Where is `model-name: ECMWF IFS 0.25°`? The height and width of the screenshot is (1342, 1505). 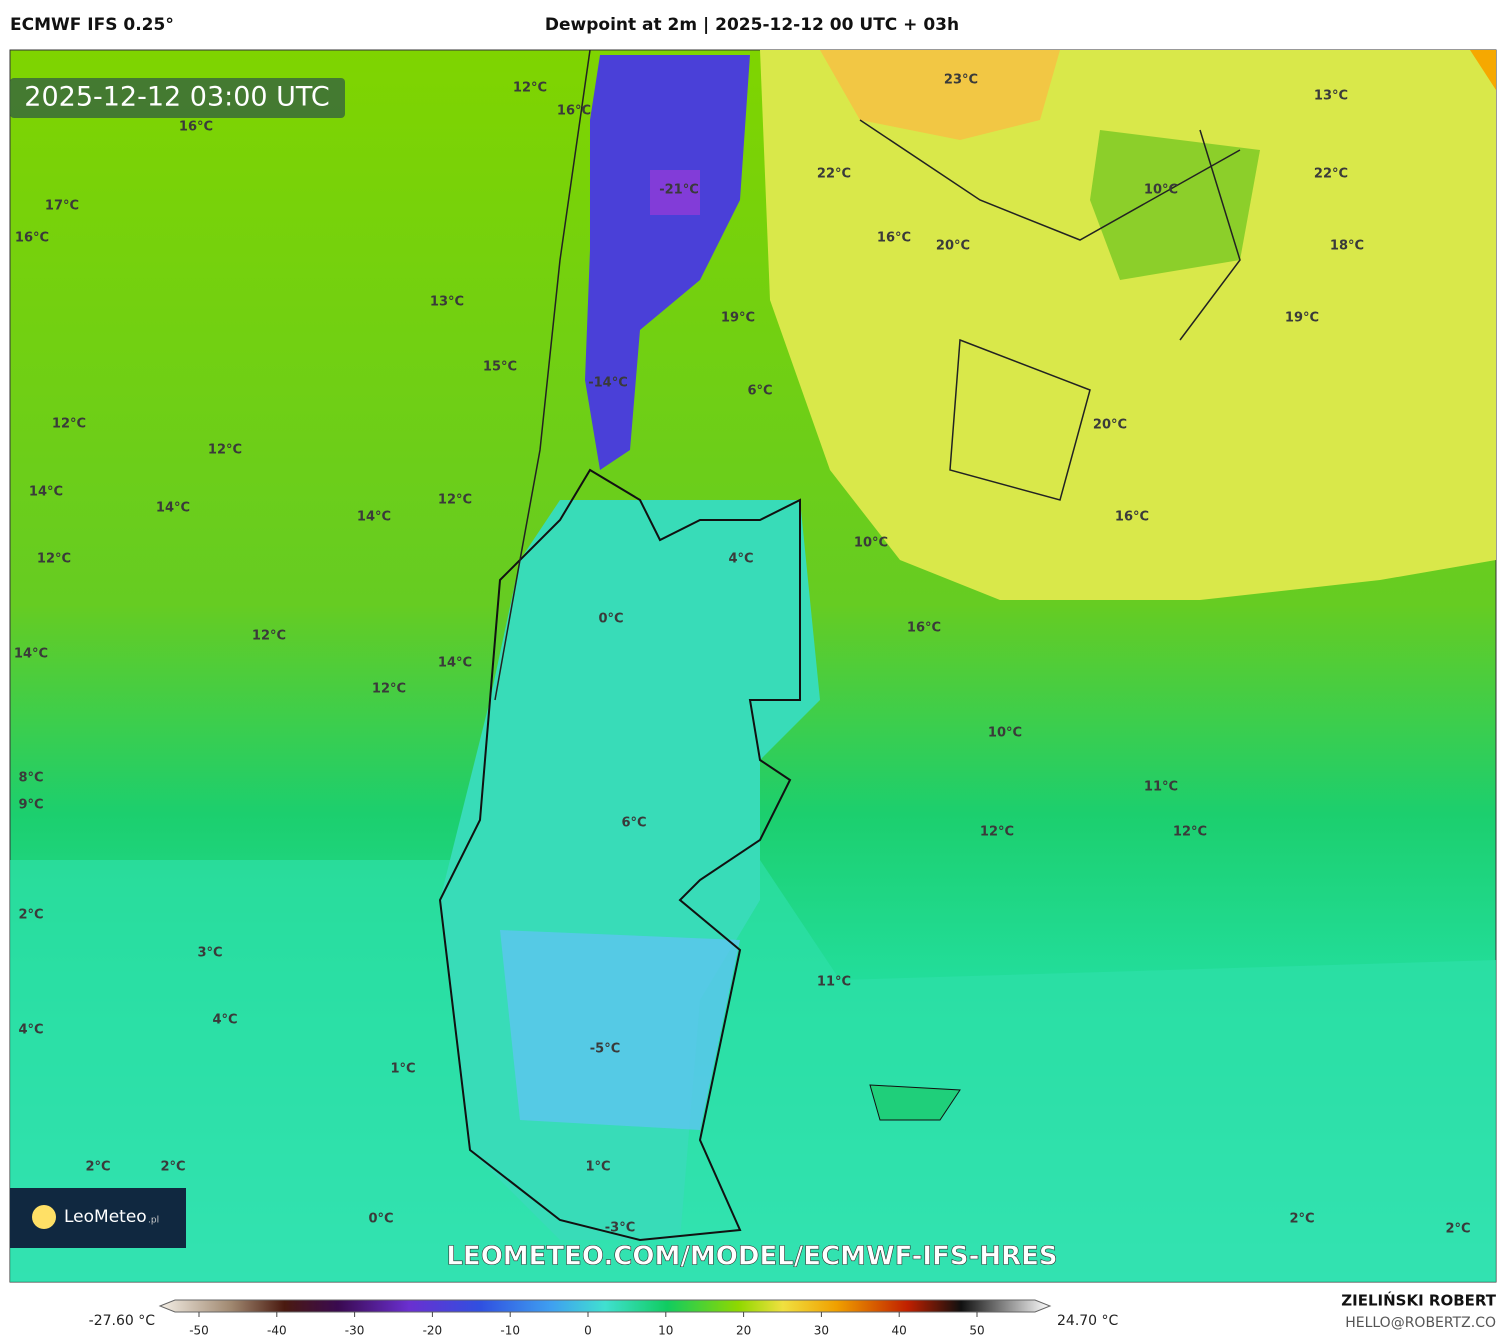 model-name: ECMWF IFS 0.25° is located at coordinates (92, 25).